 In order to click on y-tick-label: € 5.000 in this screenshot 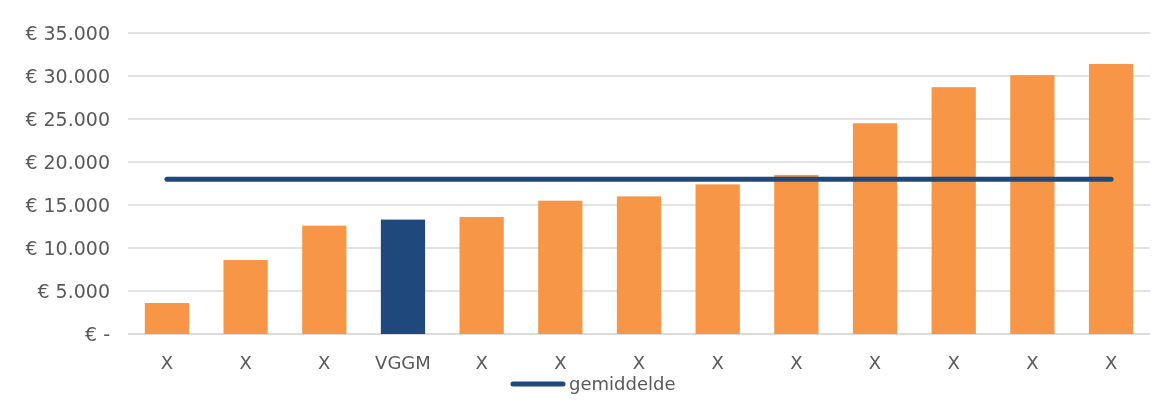, I will do `click(73, 290)`.